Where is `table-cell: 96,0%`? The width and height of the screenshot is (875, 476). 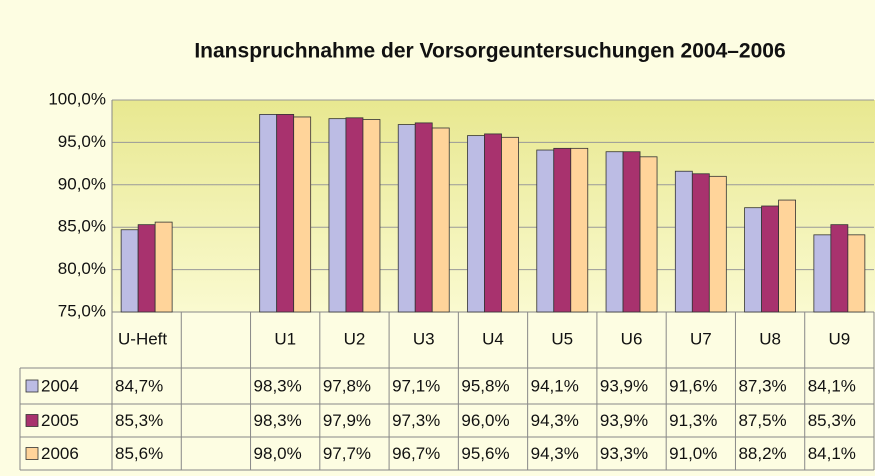 table-cell: 96,0% is located at coordinates (485, 420).